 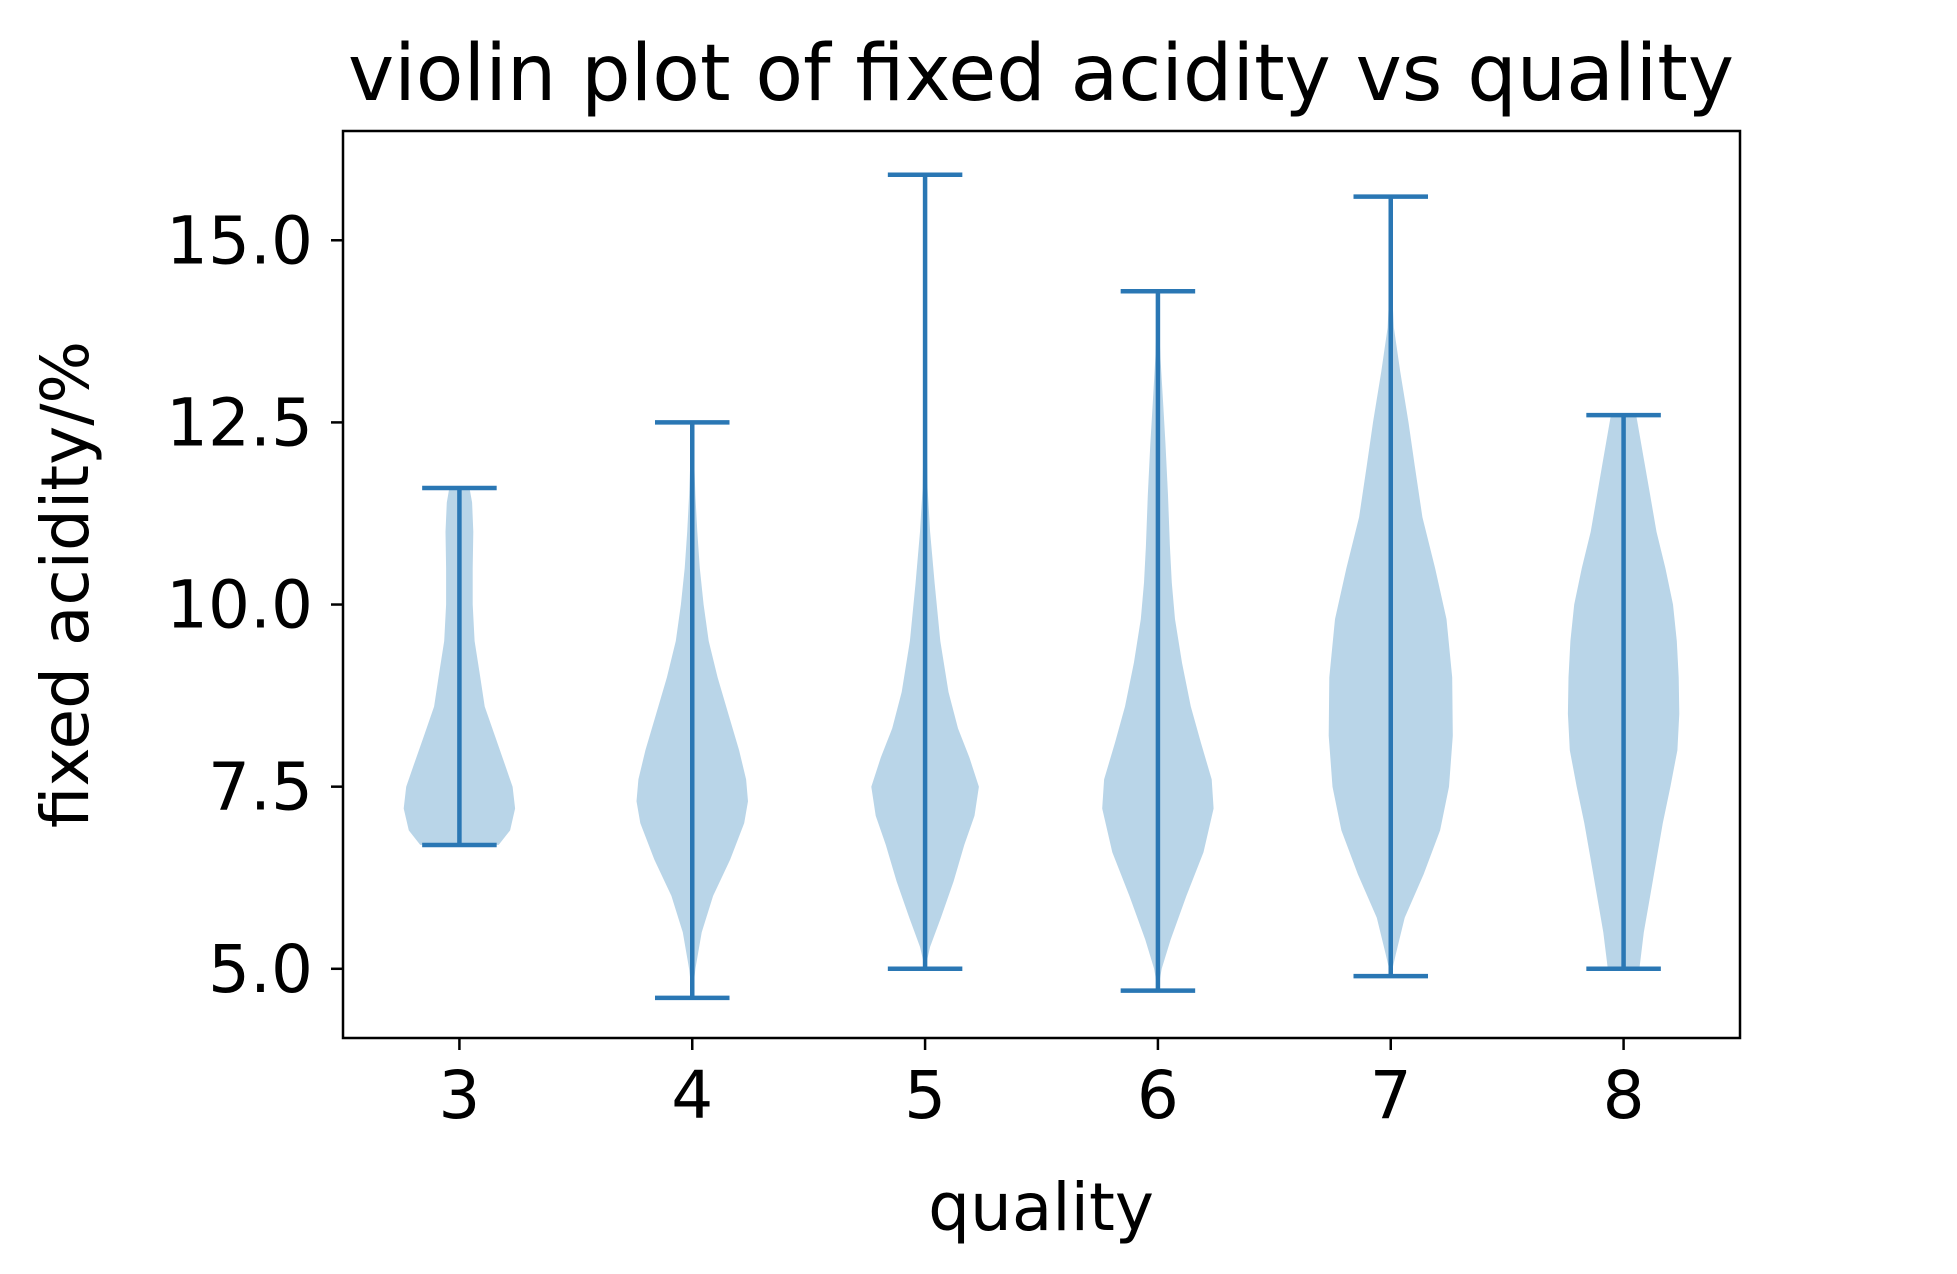 What do you see at coordinates (692, 1095) in the screenshot?
I see `x-tick-label-4: 4` at bounding box center [692, 1095].